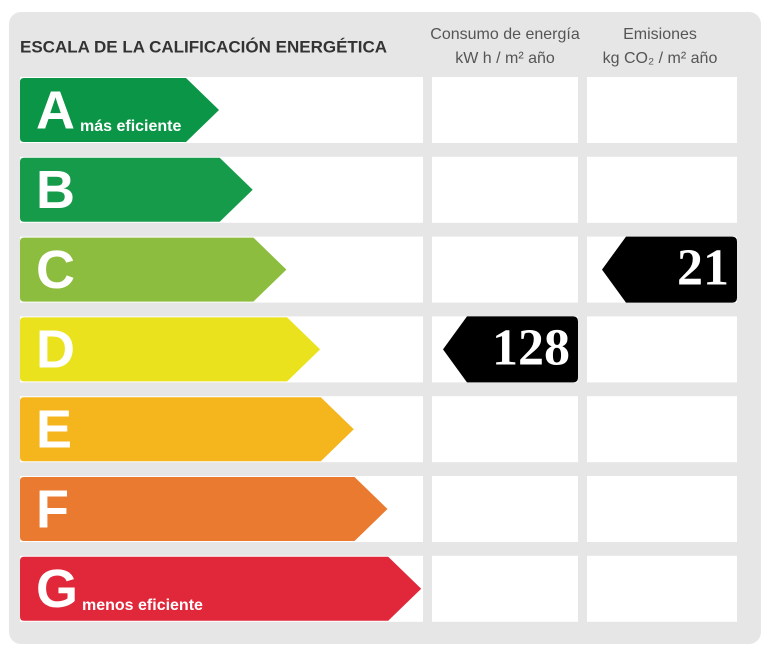 This screenshot has height=656, width=770. I want to click on rating-letter: B, so click(55, 190).